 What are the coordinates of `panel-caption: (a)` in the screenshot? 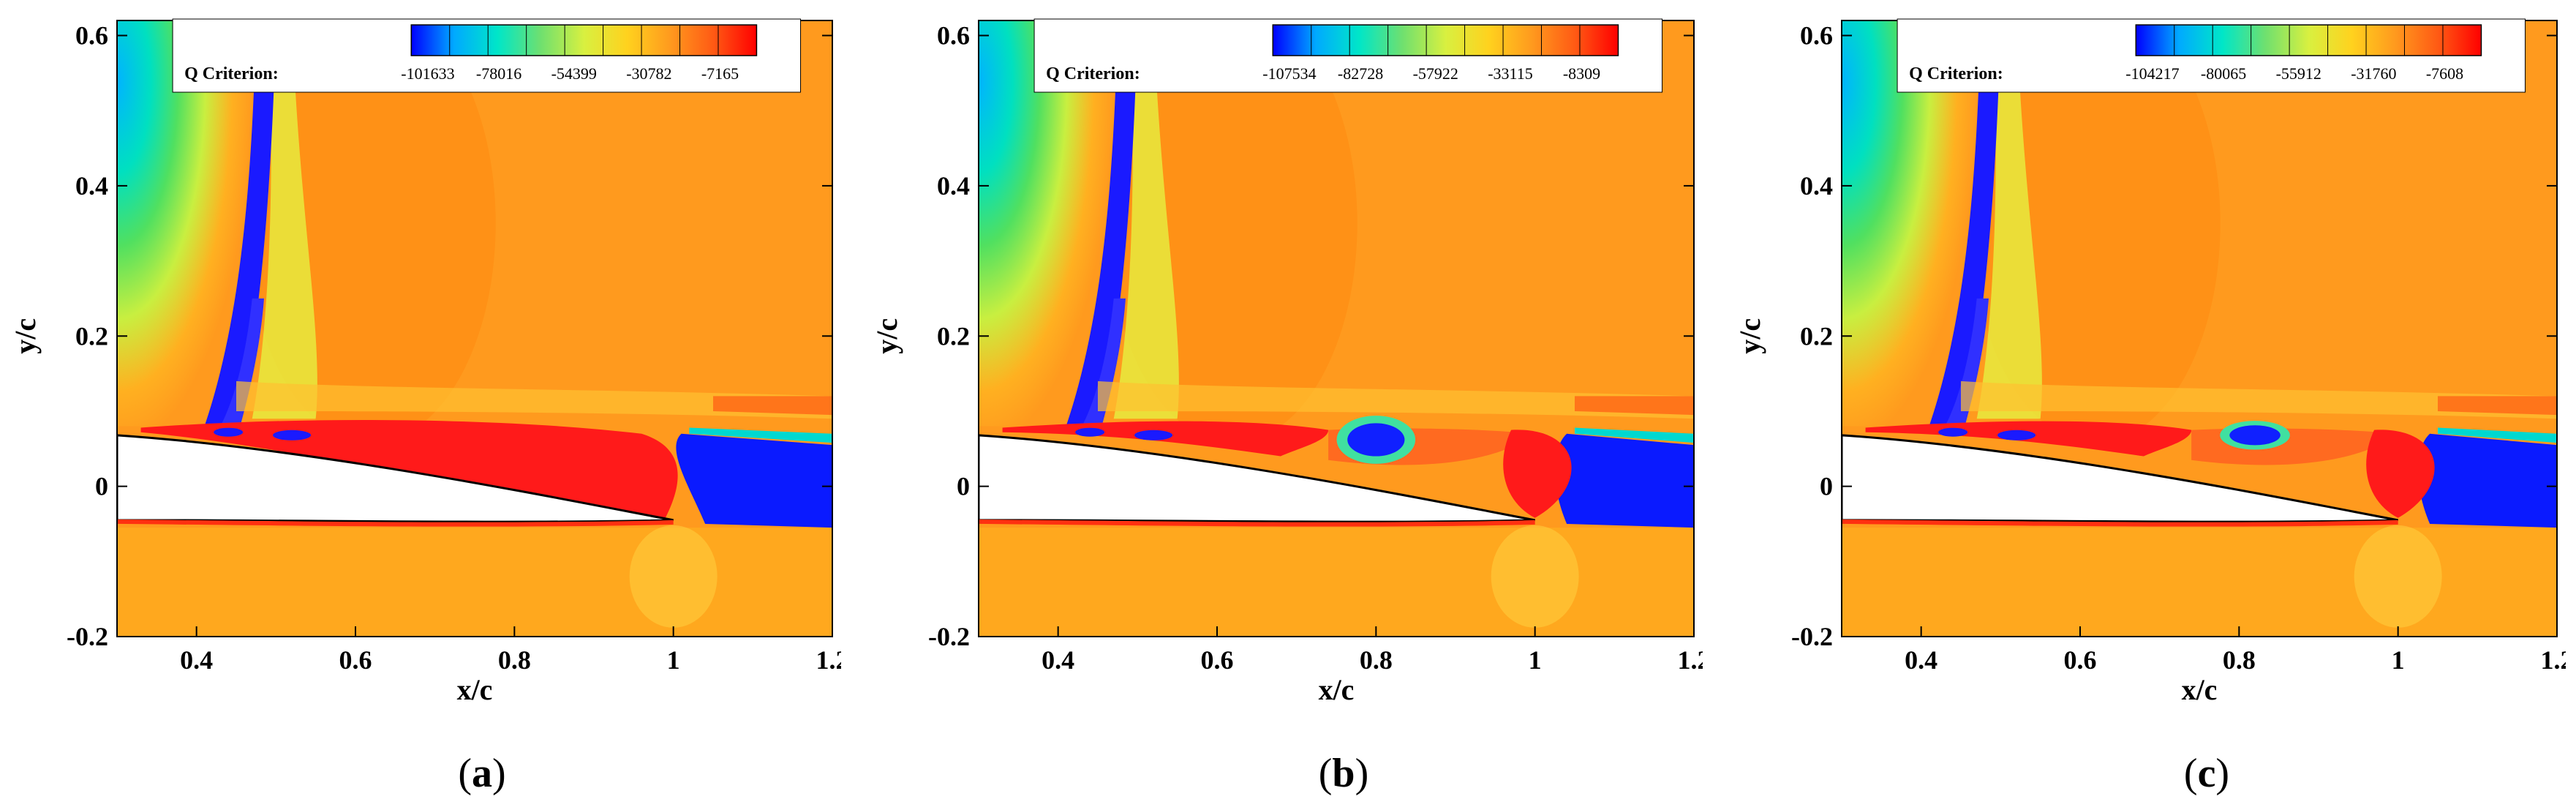 It's located at (481, 774).